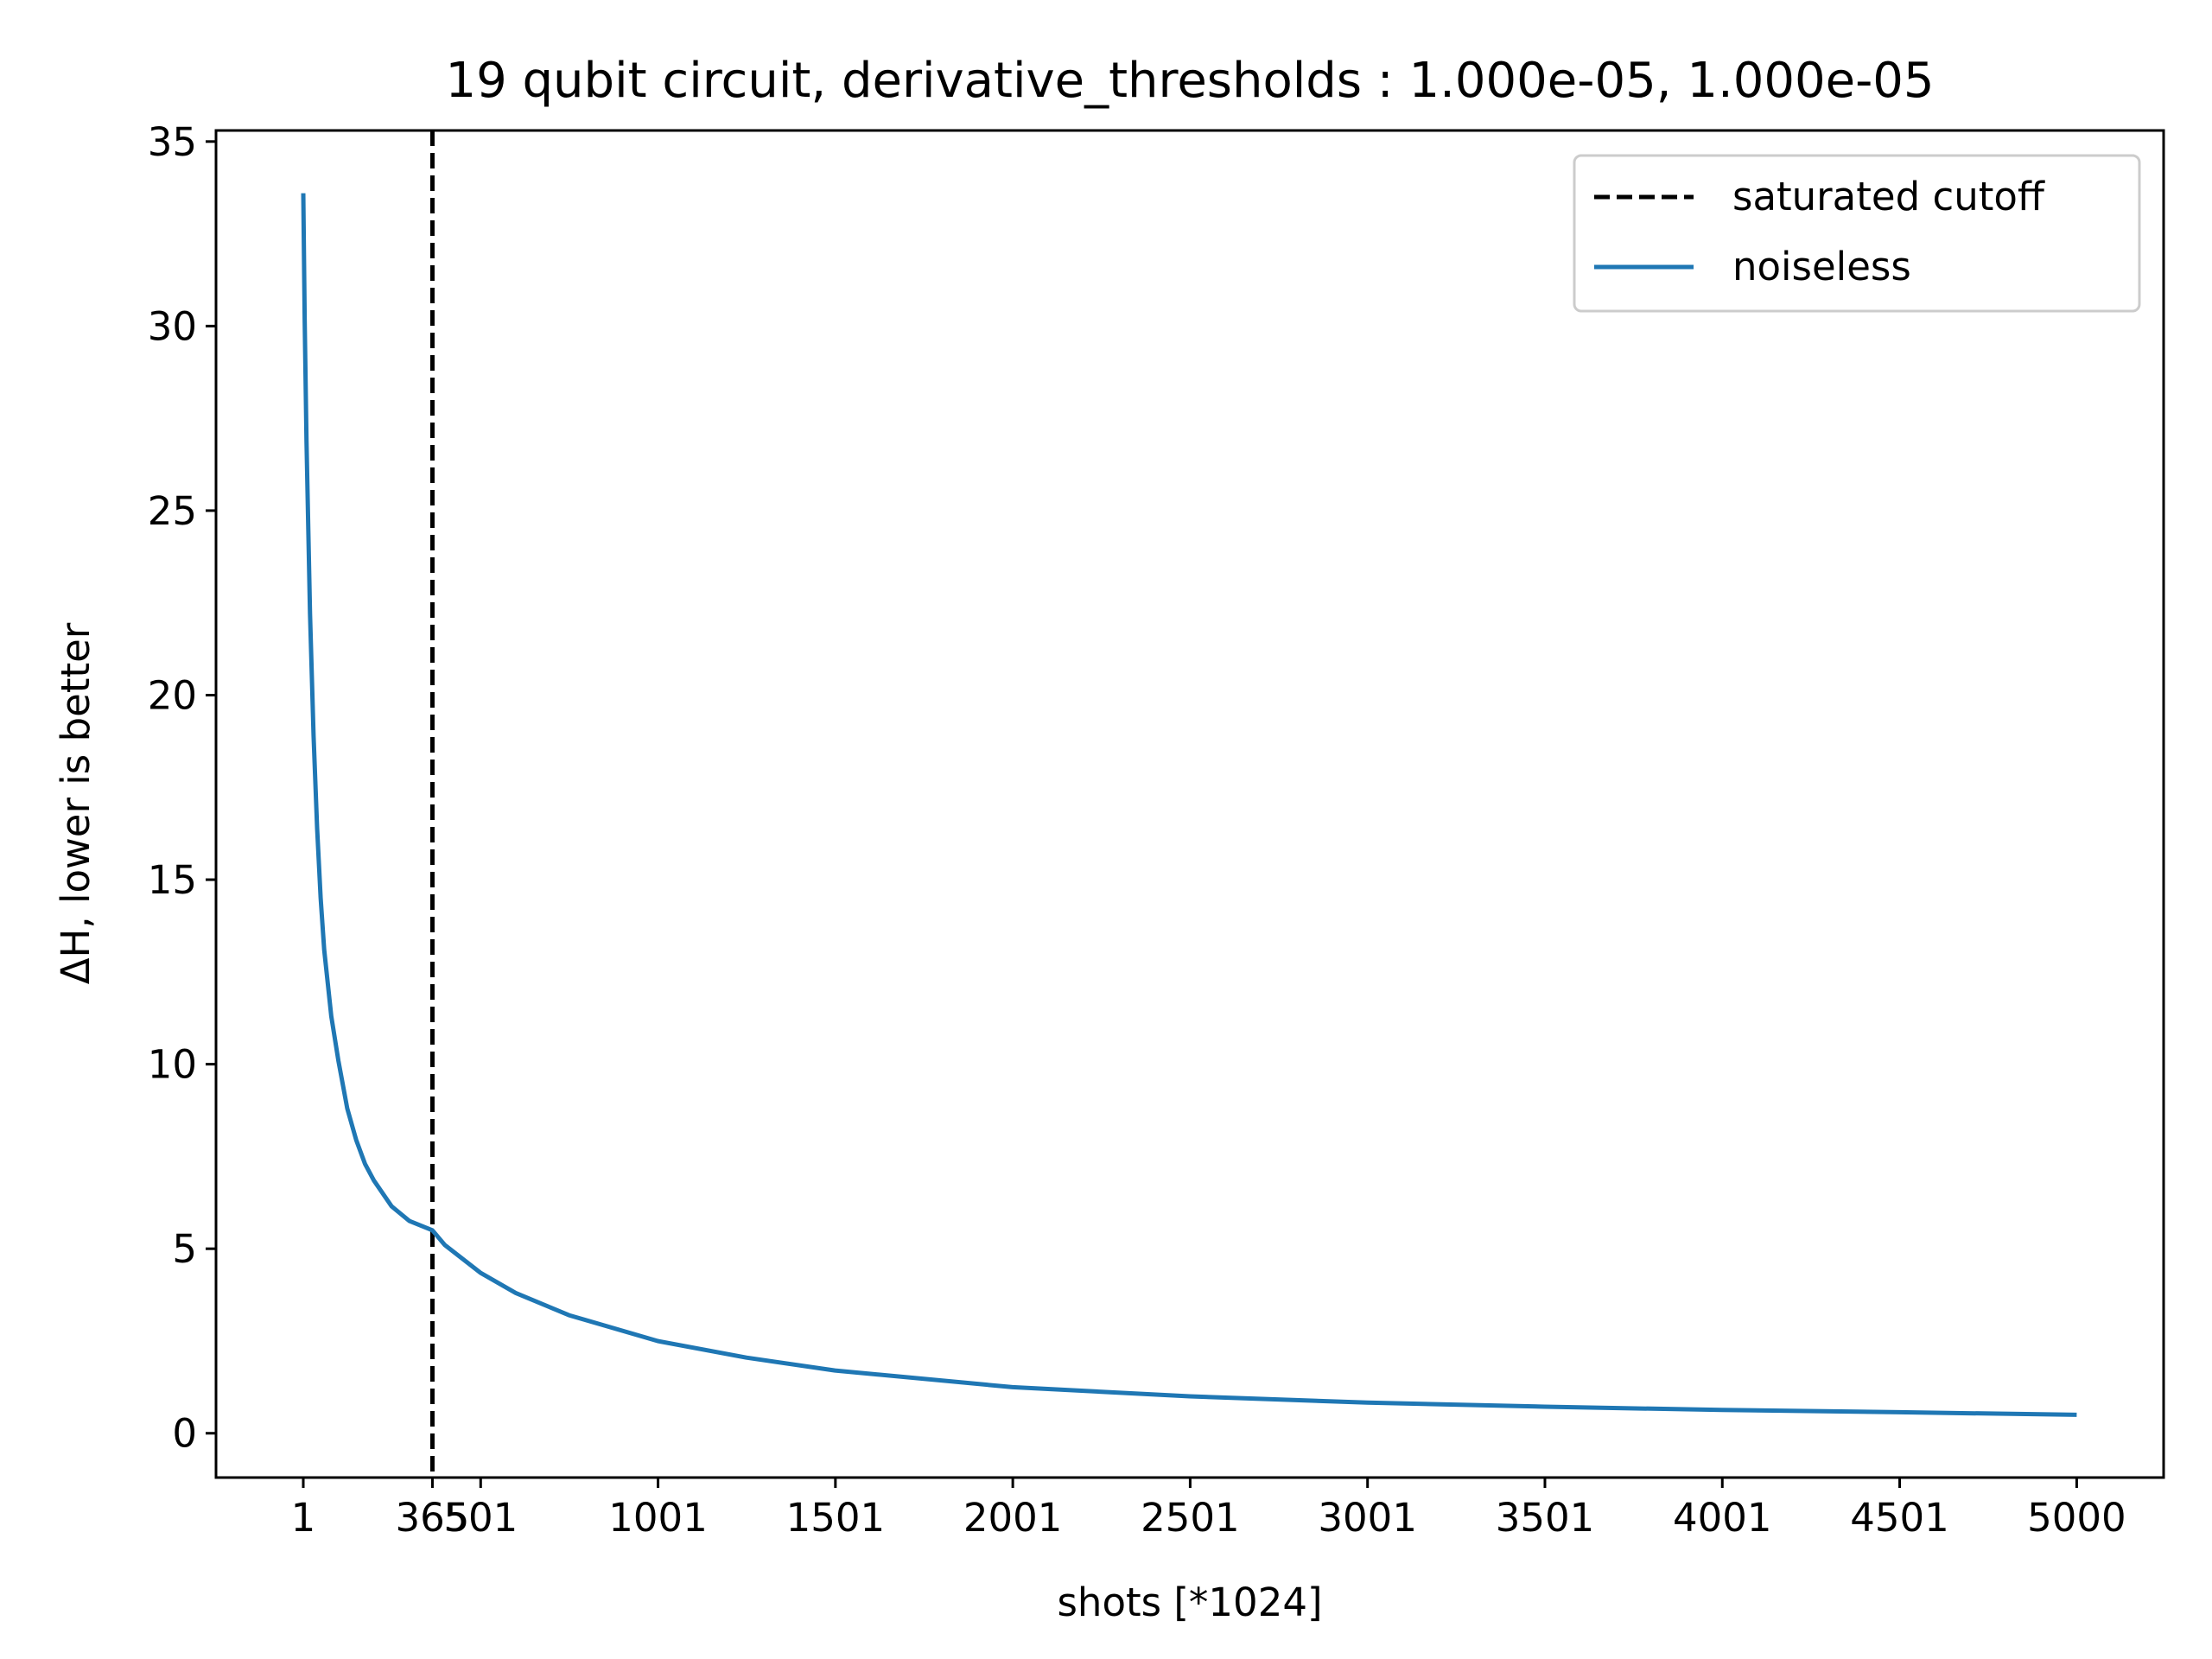 This screenshot has width=2212, height=1659. What do you see at coordinates (184, 1249) in the screenshot?
I see `y-tick-label: 5` at bounding box center [184, 1249].